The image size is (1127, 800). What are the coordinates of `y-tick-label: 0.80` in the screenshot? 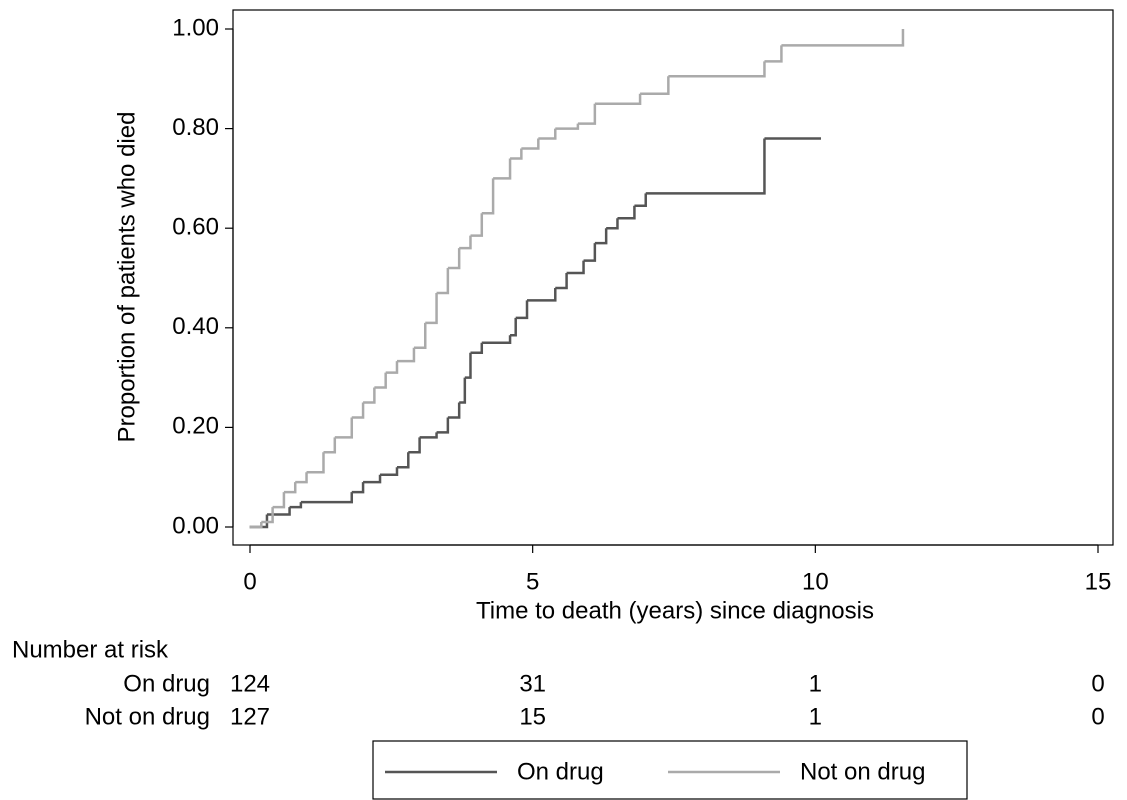 It's located at (195, 127).